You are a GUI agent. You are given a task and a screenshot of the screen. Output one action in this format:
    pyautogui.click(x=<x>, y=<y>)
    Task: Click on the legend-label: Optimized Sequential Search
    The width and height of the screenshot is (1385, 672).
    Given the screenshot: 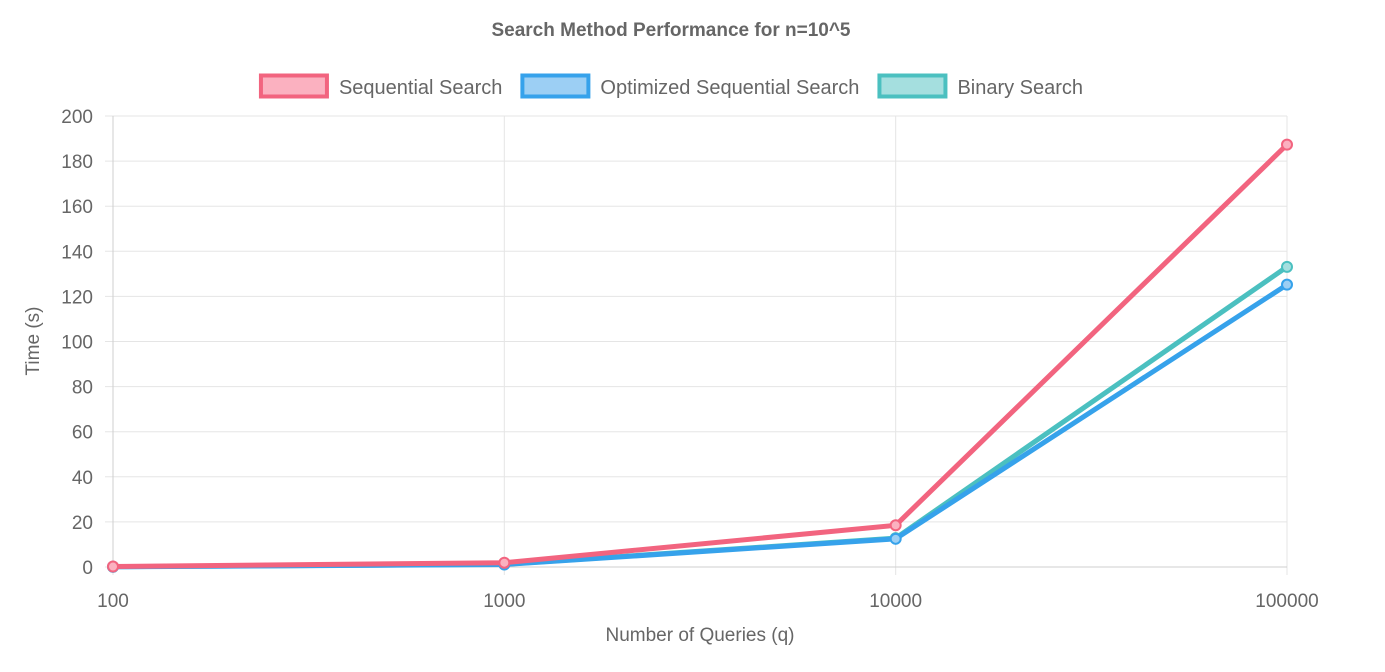 What is the action you would take?
    pyautogui.click(x=729, y=88)
    